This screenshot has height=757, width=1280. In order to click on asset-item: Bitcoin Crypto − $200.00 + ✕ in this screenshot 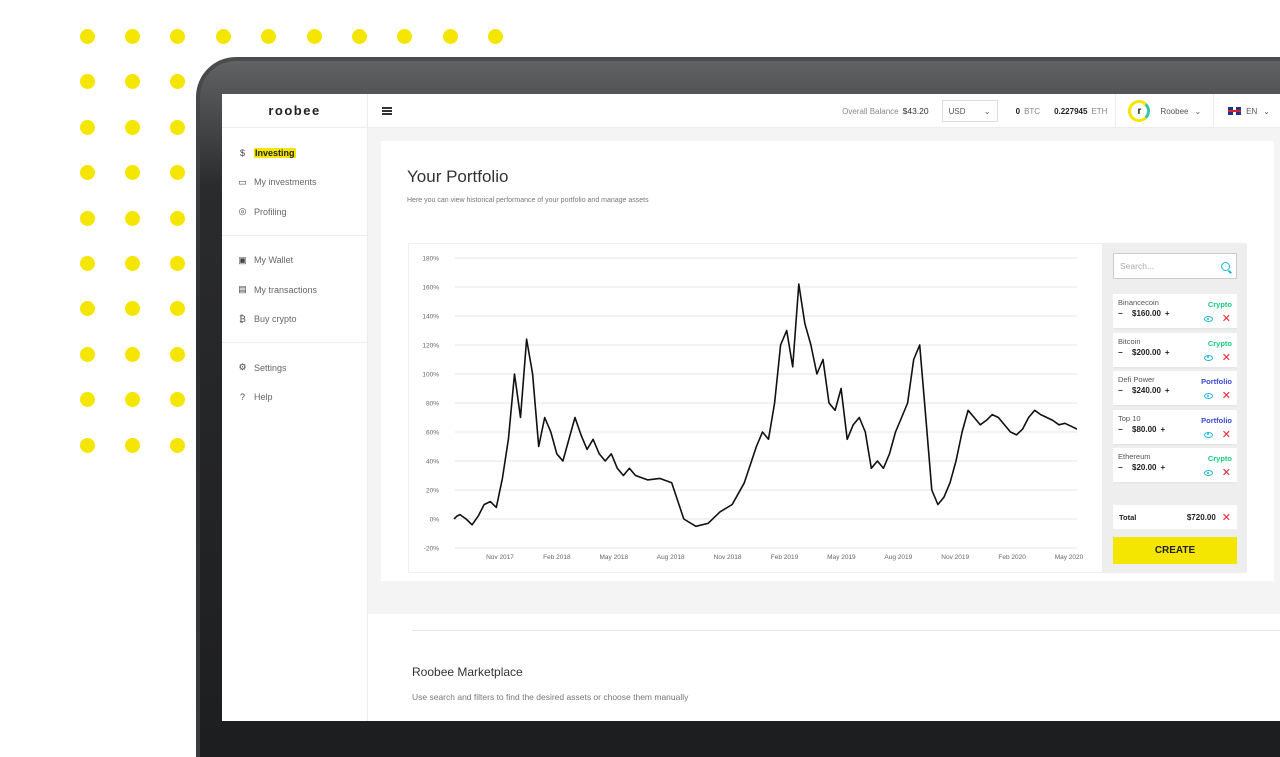, I will do `click(1175, 349)`.